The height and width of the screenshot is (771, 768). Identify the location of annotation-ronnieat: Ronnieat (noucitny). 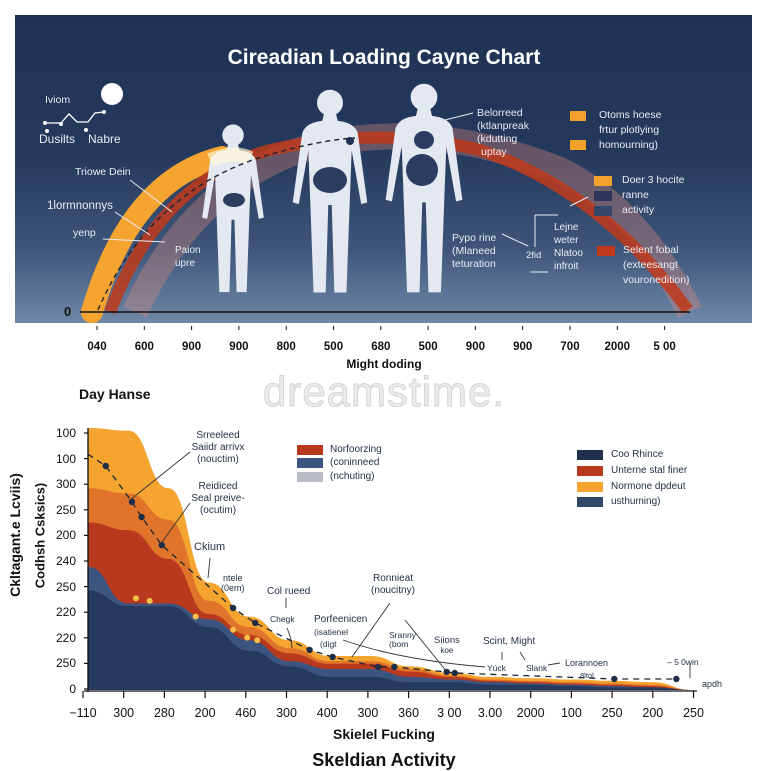
(393, 585).